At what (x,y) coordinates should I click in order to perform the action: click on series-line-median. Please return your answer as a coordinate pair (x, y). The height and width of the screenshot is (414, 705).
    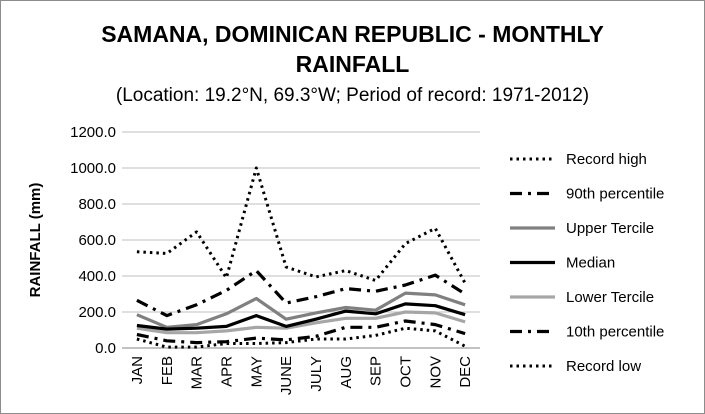
    Looking at the image, I should click on (301, 316).